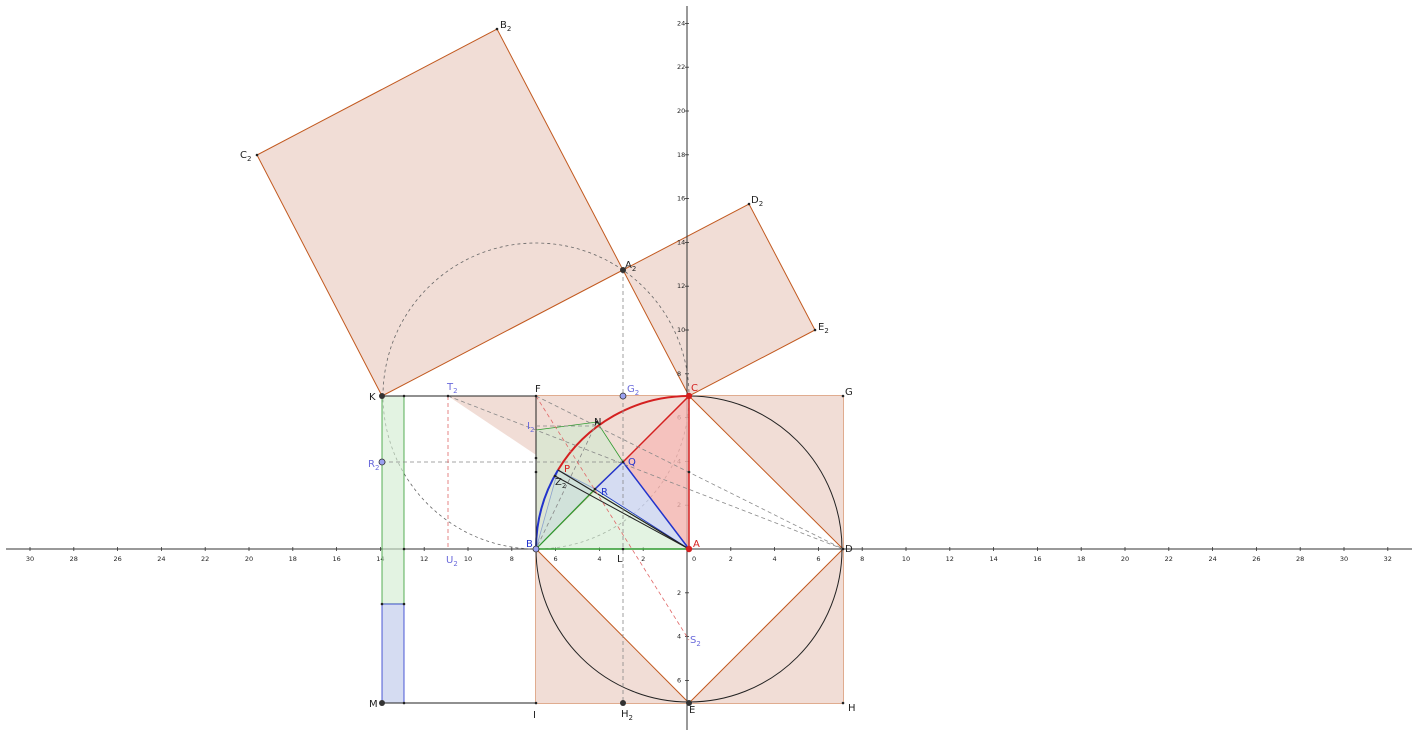  I want to click on label-z2: Z2, so click(560, 483).